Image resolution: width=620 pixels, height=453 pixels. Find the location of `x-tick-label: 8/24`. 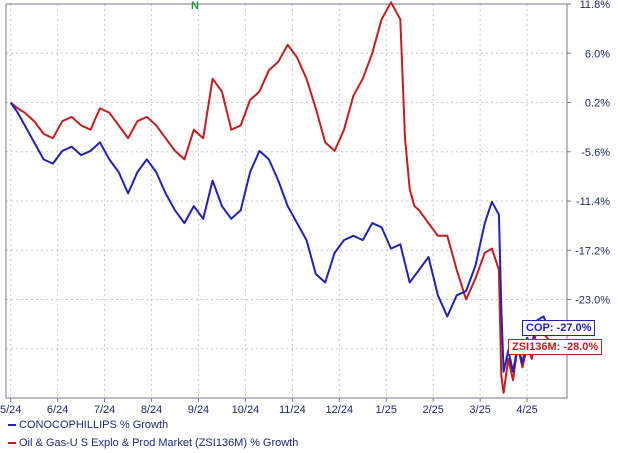

x-tick-label: 8/24 is located at coordinates (151, 410).